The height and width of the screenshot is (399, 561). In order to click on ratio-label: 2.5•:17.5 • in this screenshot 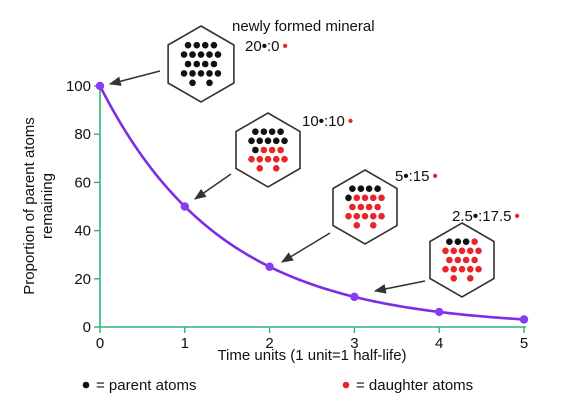, I will do `click(486, 216)`.